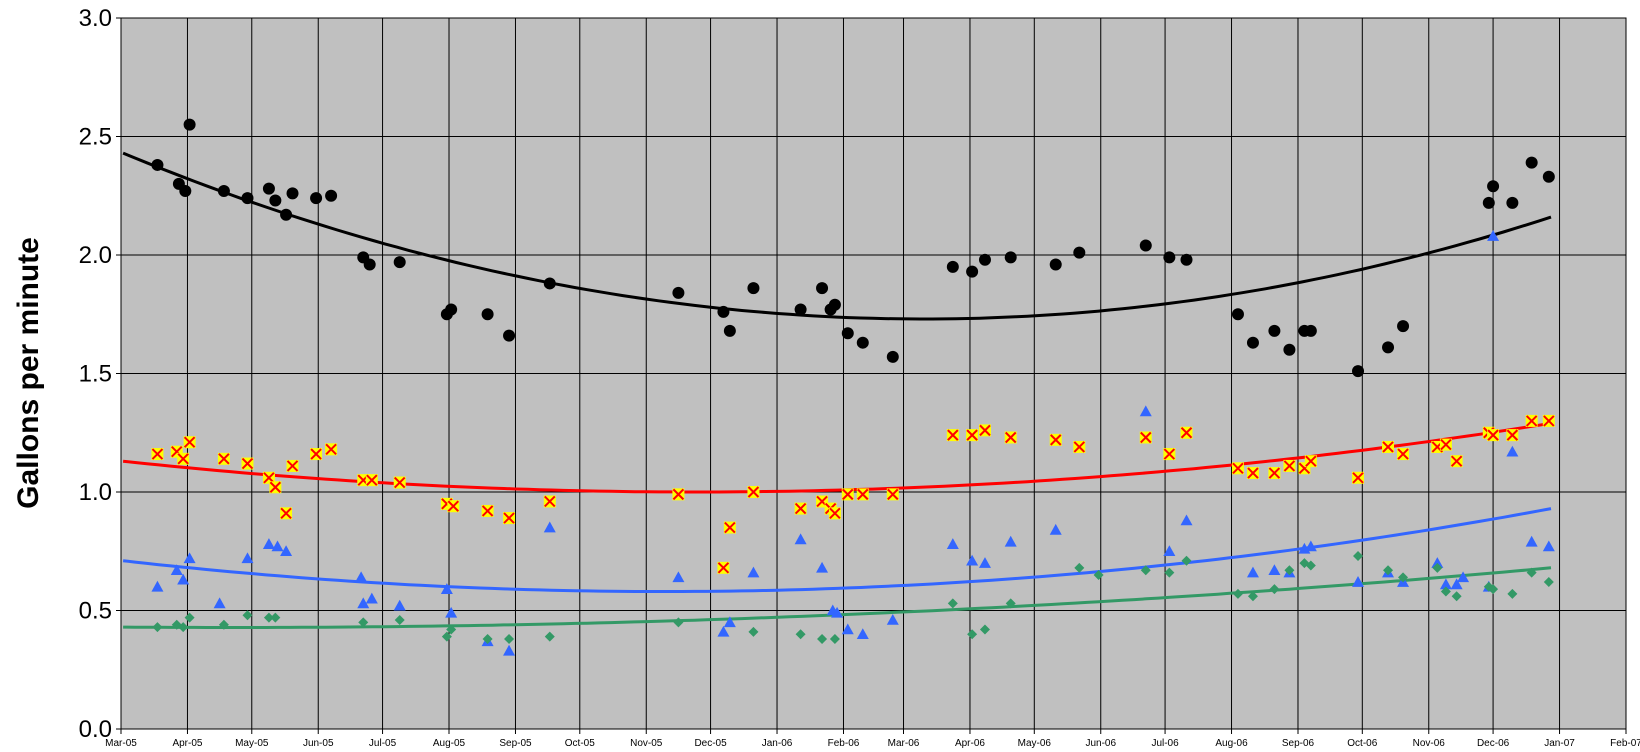 Image resolution: width=1640 pixels, height=752 pixels. Describe the element at coordinates (777, 743) in the screenshot. I see `x-tick-label: Jan-06` at that location.